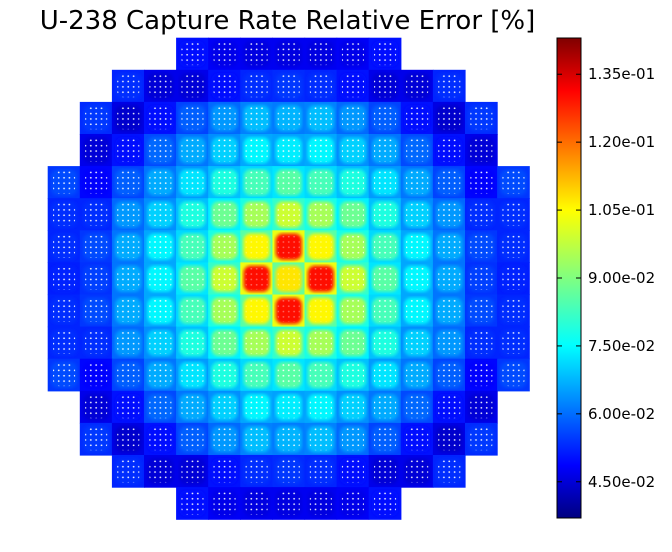 The width and height of the screenshot is (672, 552). I want to click on colorbar-tick-label: 6.00e-02, so click(621, 414).